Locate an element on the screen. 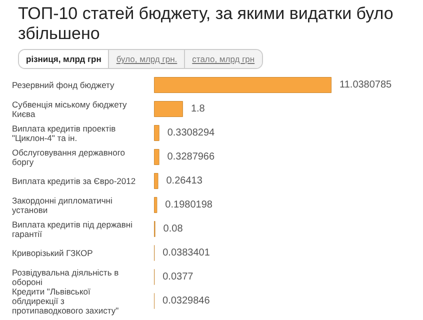  data-label: 1.8 is located at coordinates (198, 109).